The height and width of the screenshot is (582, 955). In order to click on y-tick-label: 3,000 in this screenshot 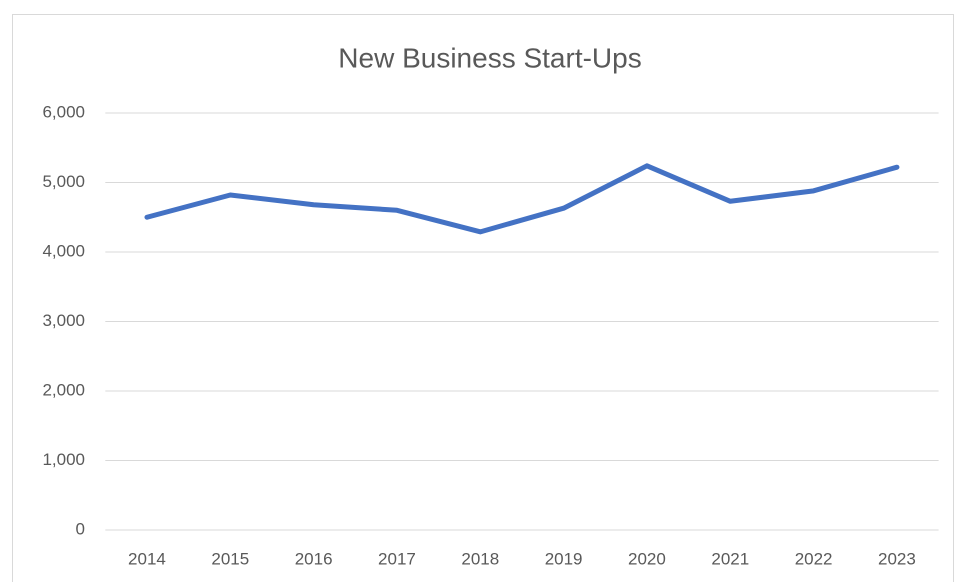, I will do `click(63, 320)`.